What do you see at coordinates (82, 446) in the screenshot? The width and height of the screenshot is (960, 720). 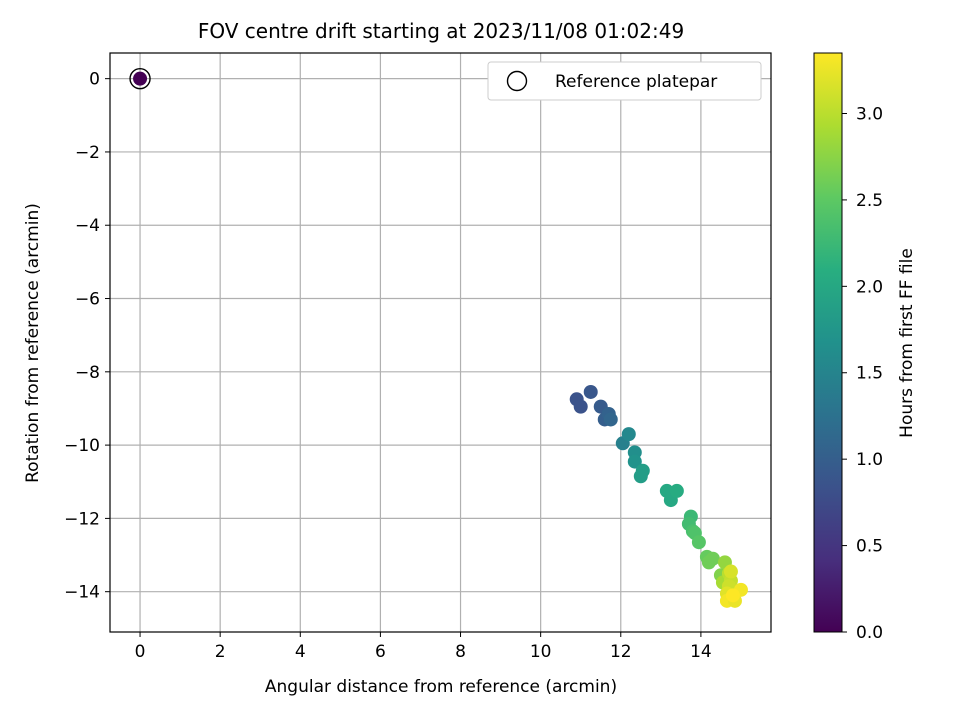 I see `y-tick-label: −10` at bounding box center [82, 446].